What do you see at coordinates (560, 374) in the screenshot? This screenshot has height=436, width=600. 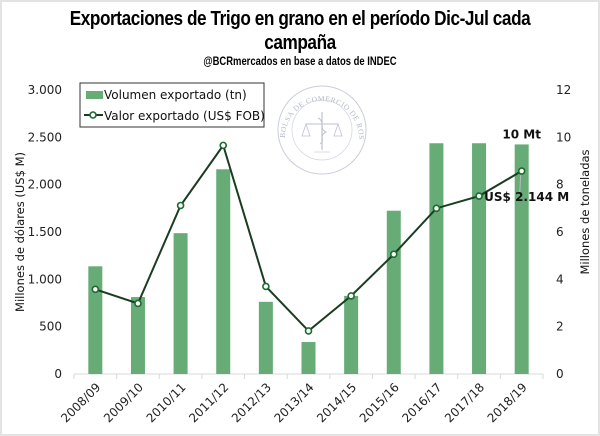 I see `y-right-tick-label: 0` at bounding box center [560, 374].